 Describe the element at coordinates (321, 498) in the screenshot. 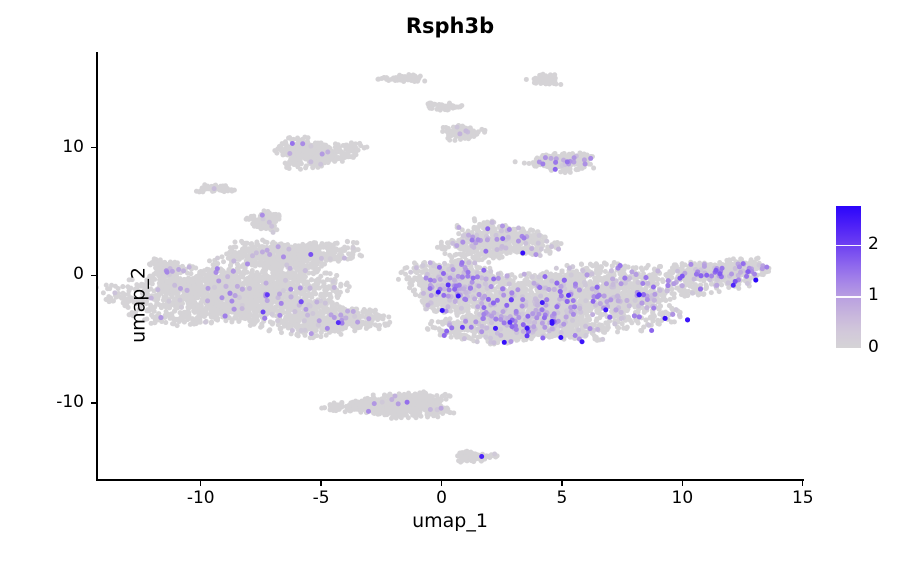

I see `x-tick-label: -5` at that location.